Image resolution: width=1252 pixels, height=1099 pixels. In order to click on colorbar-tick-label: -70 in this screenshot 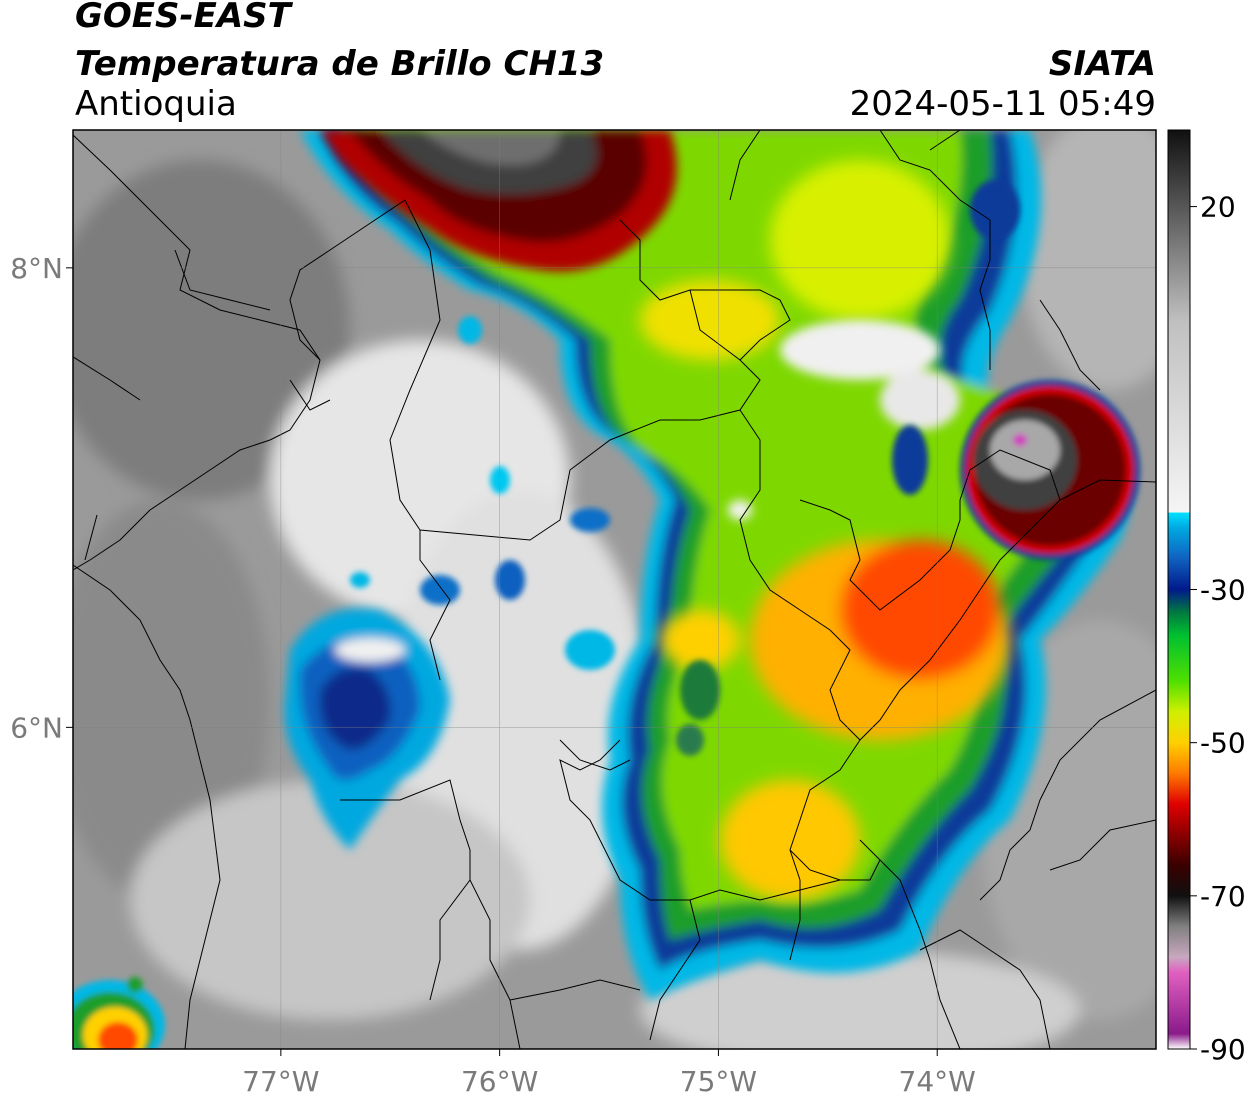, I will do `click(1223, 896)`.